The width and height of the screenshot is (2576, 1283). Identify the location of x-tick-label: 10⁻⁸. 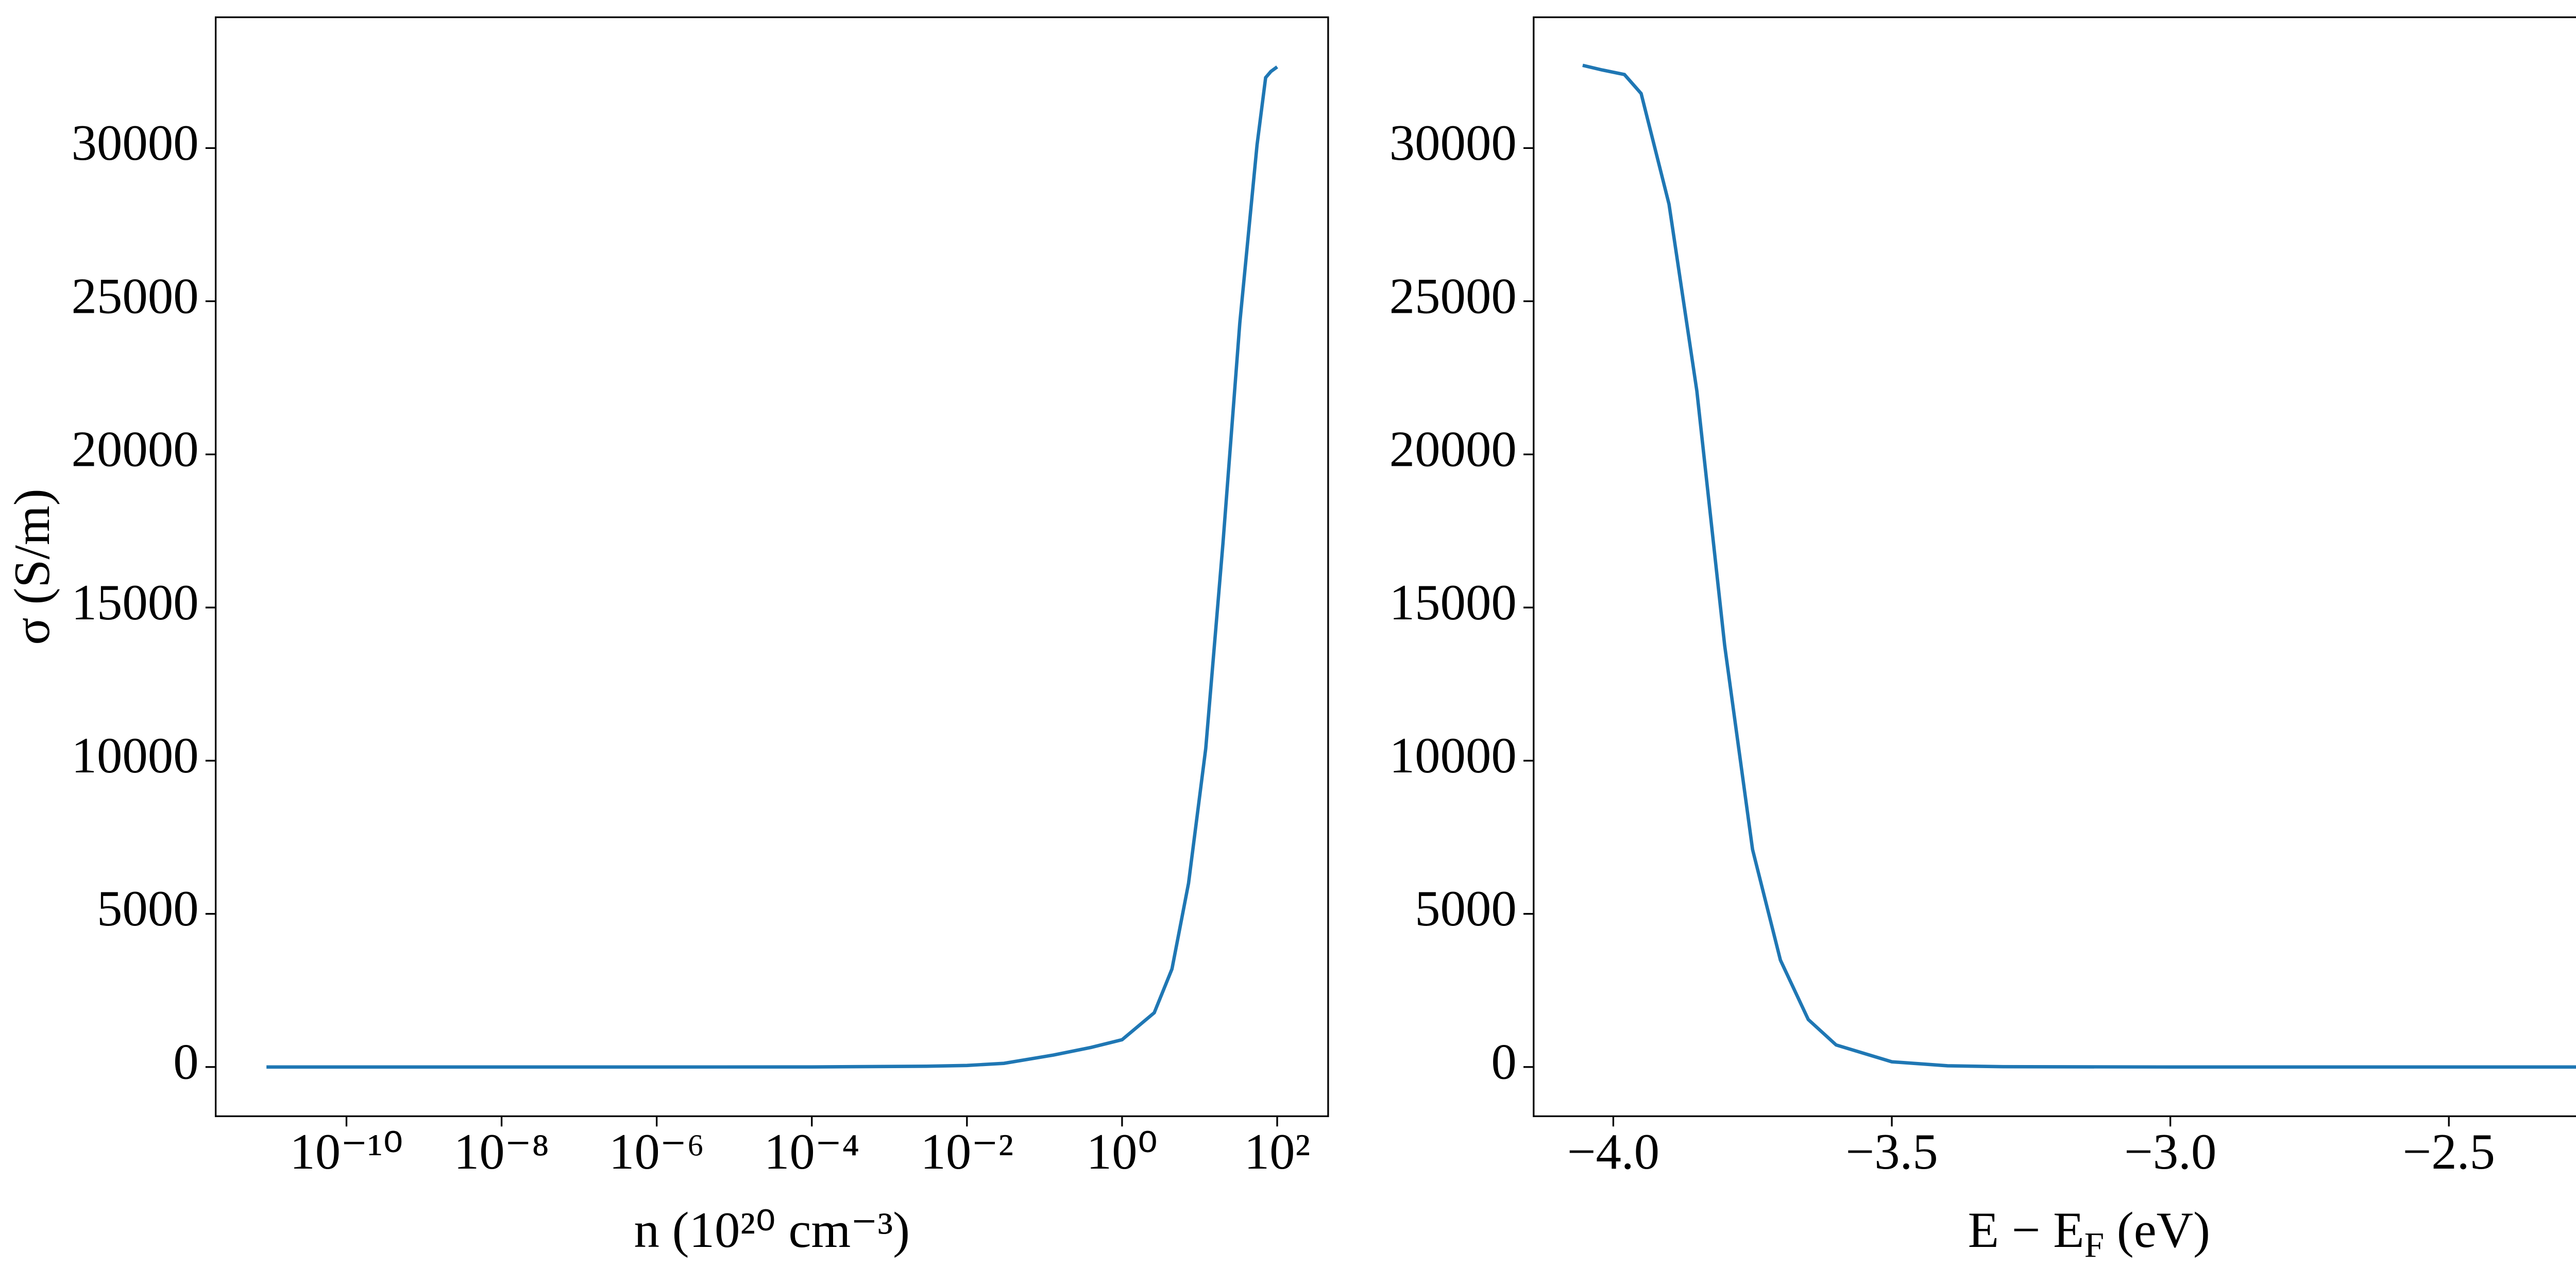
(502, 1152).